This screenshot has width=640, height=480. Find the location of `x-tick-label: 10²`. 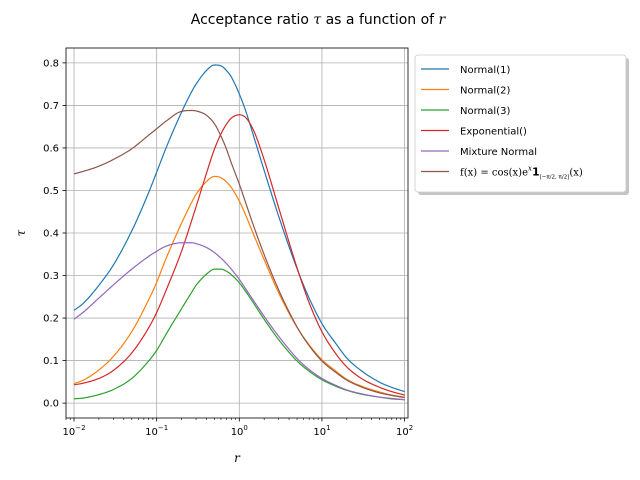

x-tick-label: 10² is located at coordinates (404, 431).